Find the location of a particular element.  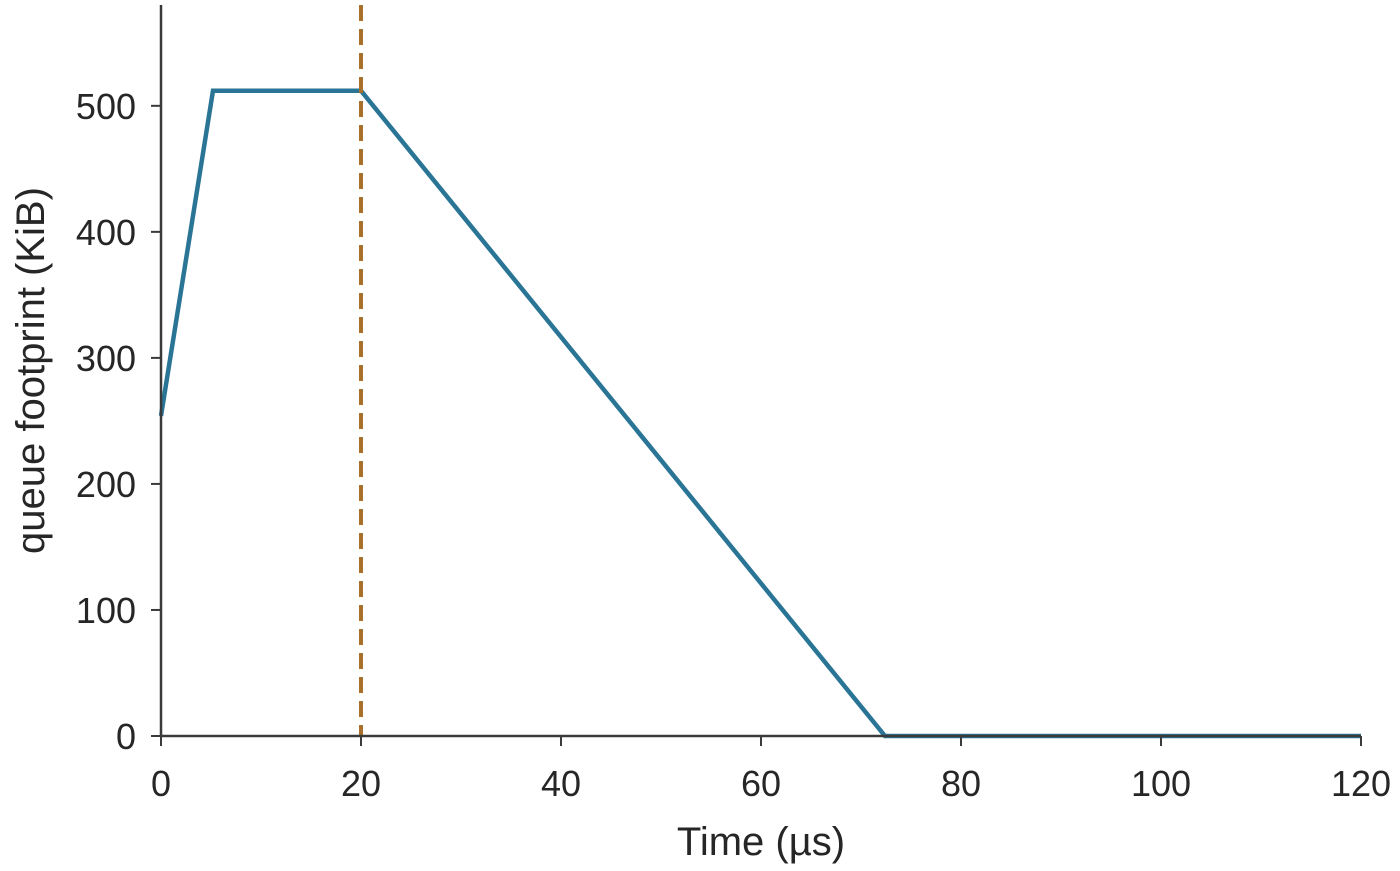

y-tick-label: 400 is located at coordinates (106, 232).